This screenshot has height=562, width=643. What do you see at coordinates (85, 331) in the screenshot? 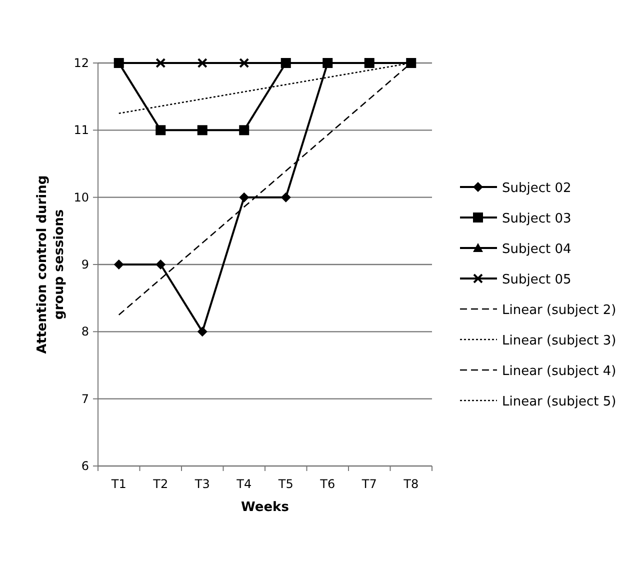
I see `y-tick-label: 8` at bounding box center [85, 331].